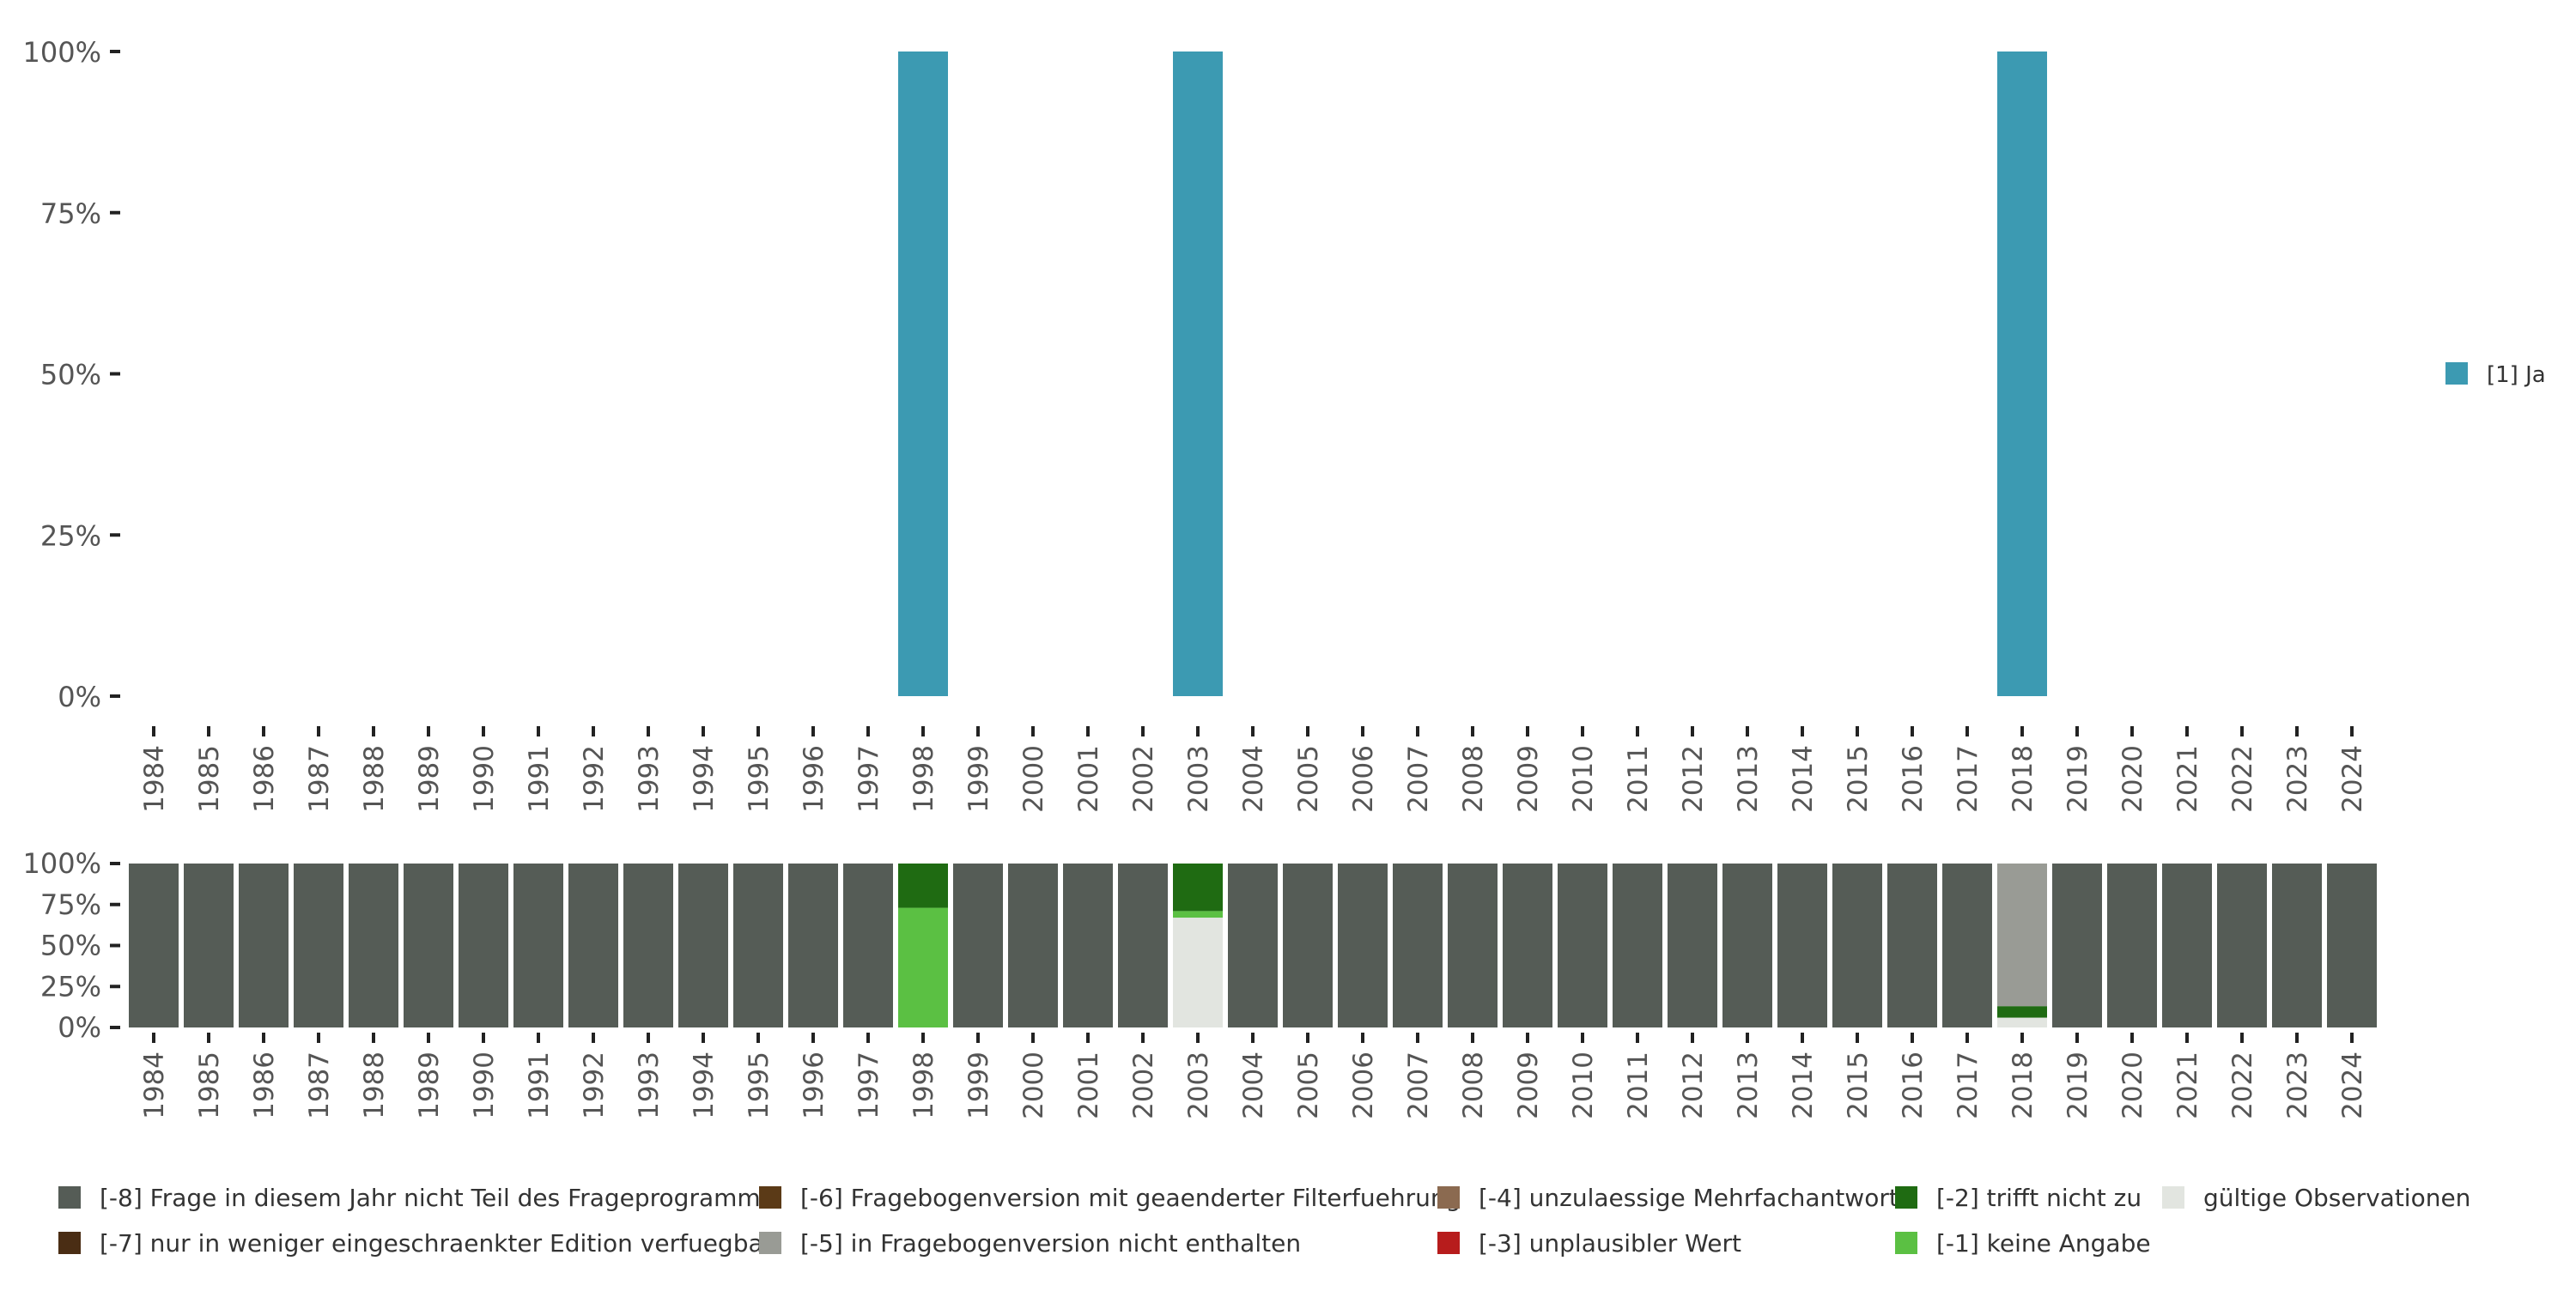  Describe the element at coordinates (1528, 1086) in the screenshot. I see `bottom-x-tick-label: 2009` at that location.